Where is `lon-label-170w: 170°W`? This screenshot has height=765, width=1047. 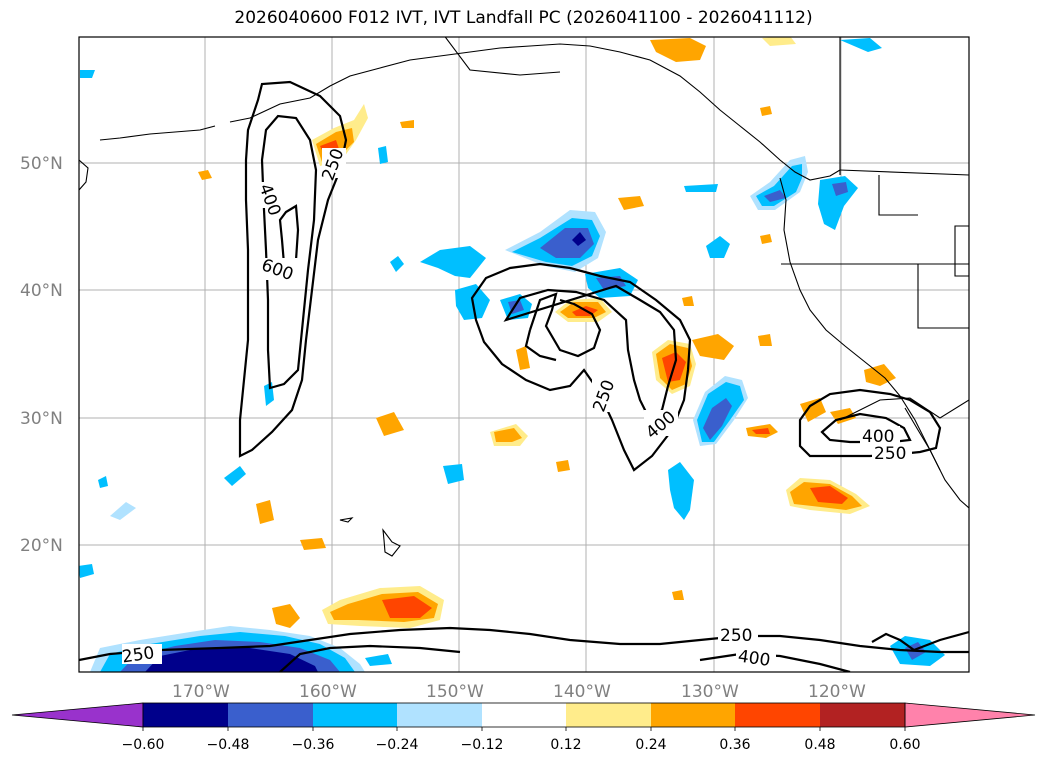
lon-label-170w: 170°W is located at coordinates (201, 692).